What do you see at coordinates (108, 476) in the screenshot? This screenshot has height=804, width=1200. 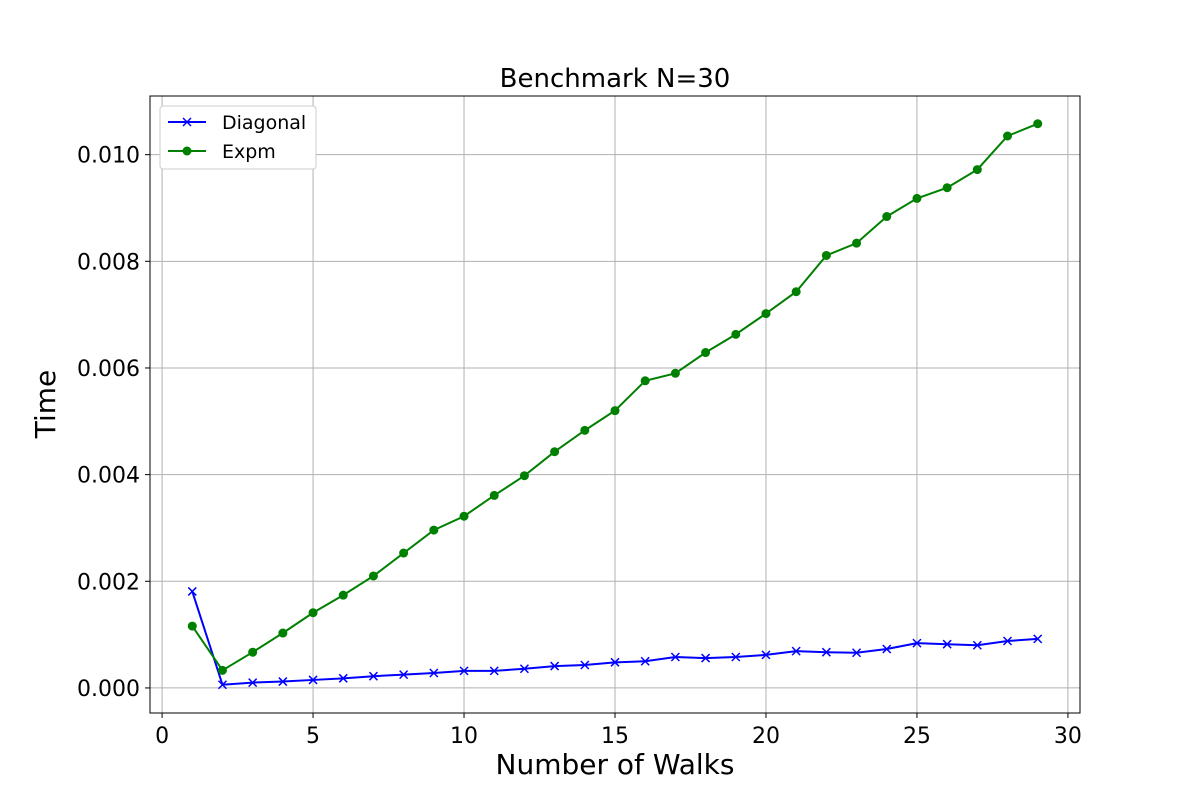 I see `y-tick-label: 0.004` at bounding box center [108, 476].